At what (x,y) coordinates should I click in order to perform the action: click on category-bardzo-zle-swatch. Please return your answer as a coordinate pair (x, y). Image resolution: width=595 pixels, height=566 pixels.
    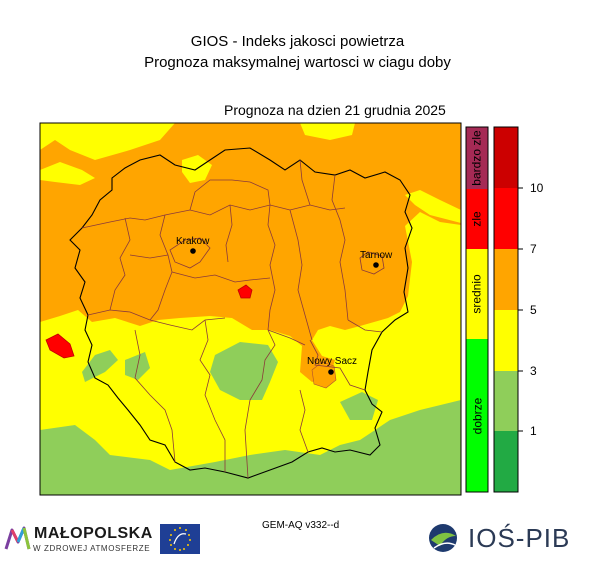
    Looking at the image, I should click on (477, 158).